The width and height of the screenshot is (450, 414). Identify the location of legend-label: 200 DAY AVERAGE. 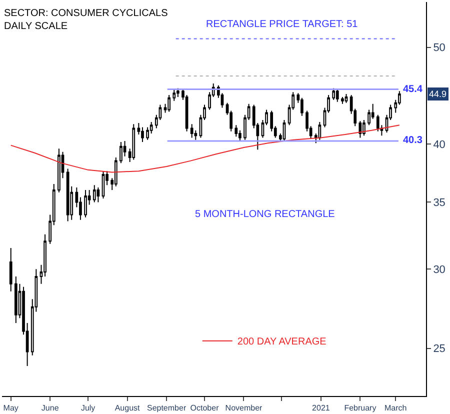
(282, 342).